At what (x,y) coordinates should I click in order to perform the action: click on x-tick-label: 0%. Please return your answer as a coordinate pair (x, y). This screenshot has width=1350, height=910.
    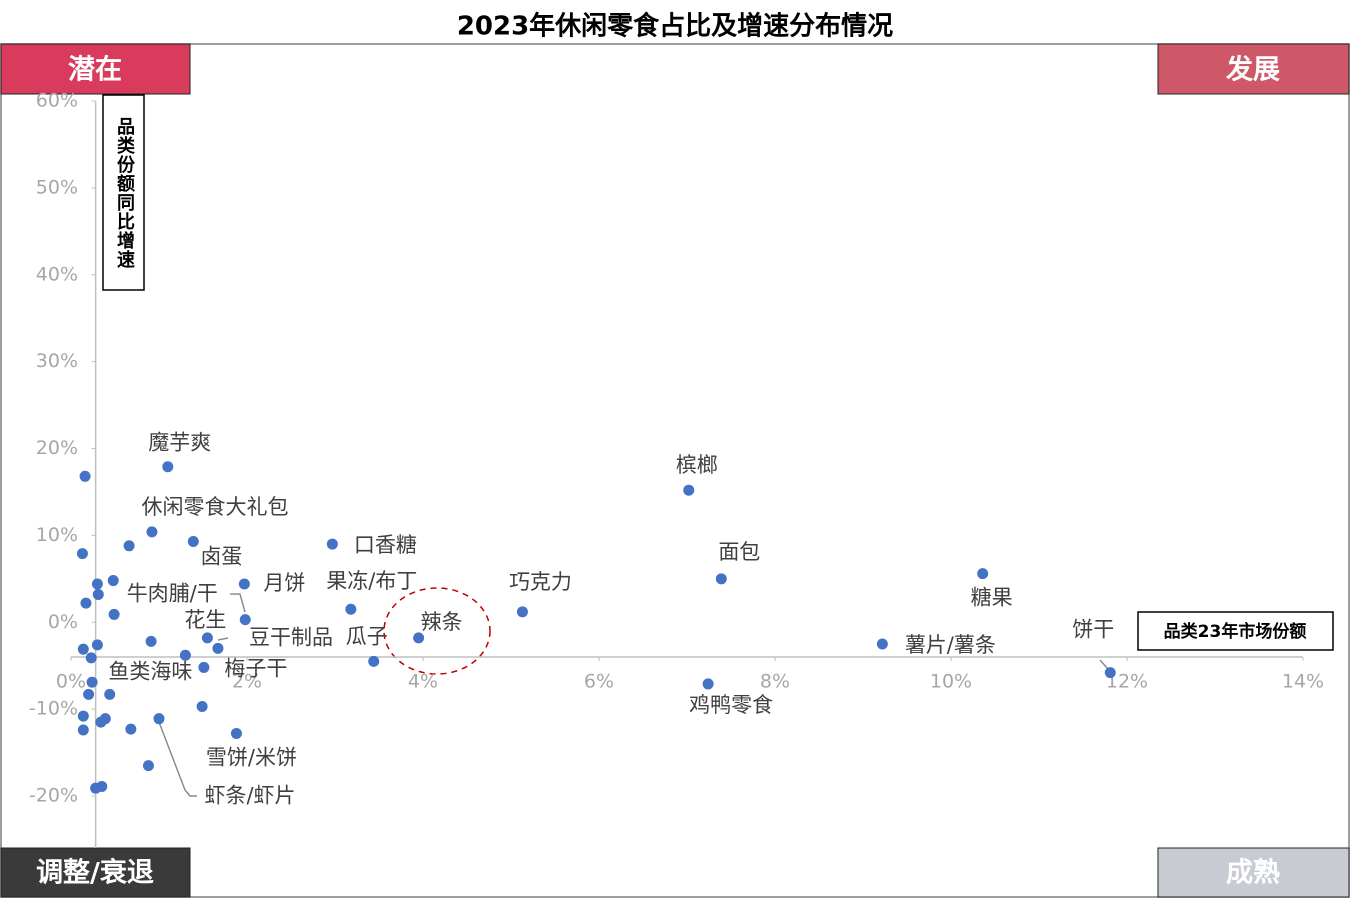
    Looking at the image, I should click on (71, 682).